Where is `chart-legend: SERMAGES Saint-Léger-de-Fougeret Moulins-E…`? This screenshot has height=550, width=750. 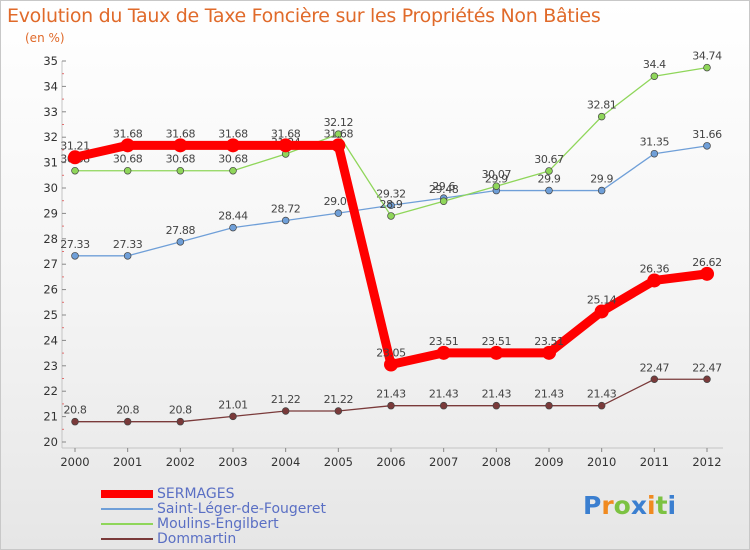 chart-legend: SERMAGES Saint-Léger-de-Fougeret Moulins-E… is located at coordinates (213, 516).